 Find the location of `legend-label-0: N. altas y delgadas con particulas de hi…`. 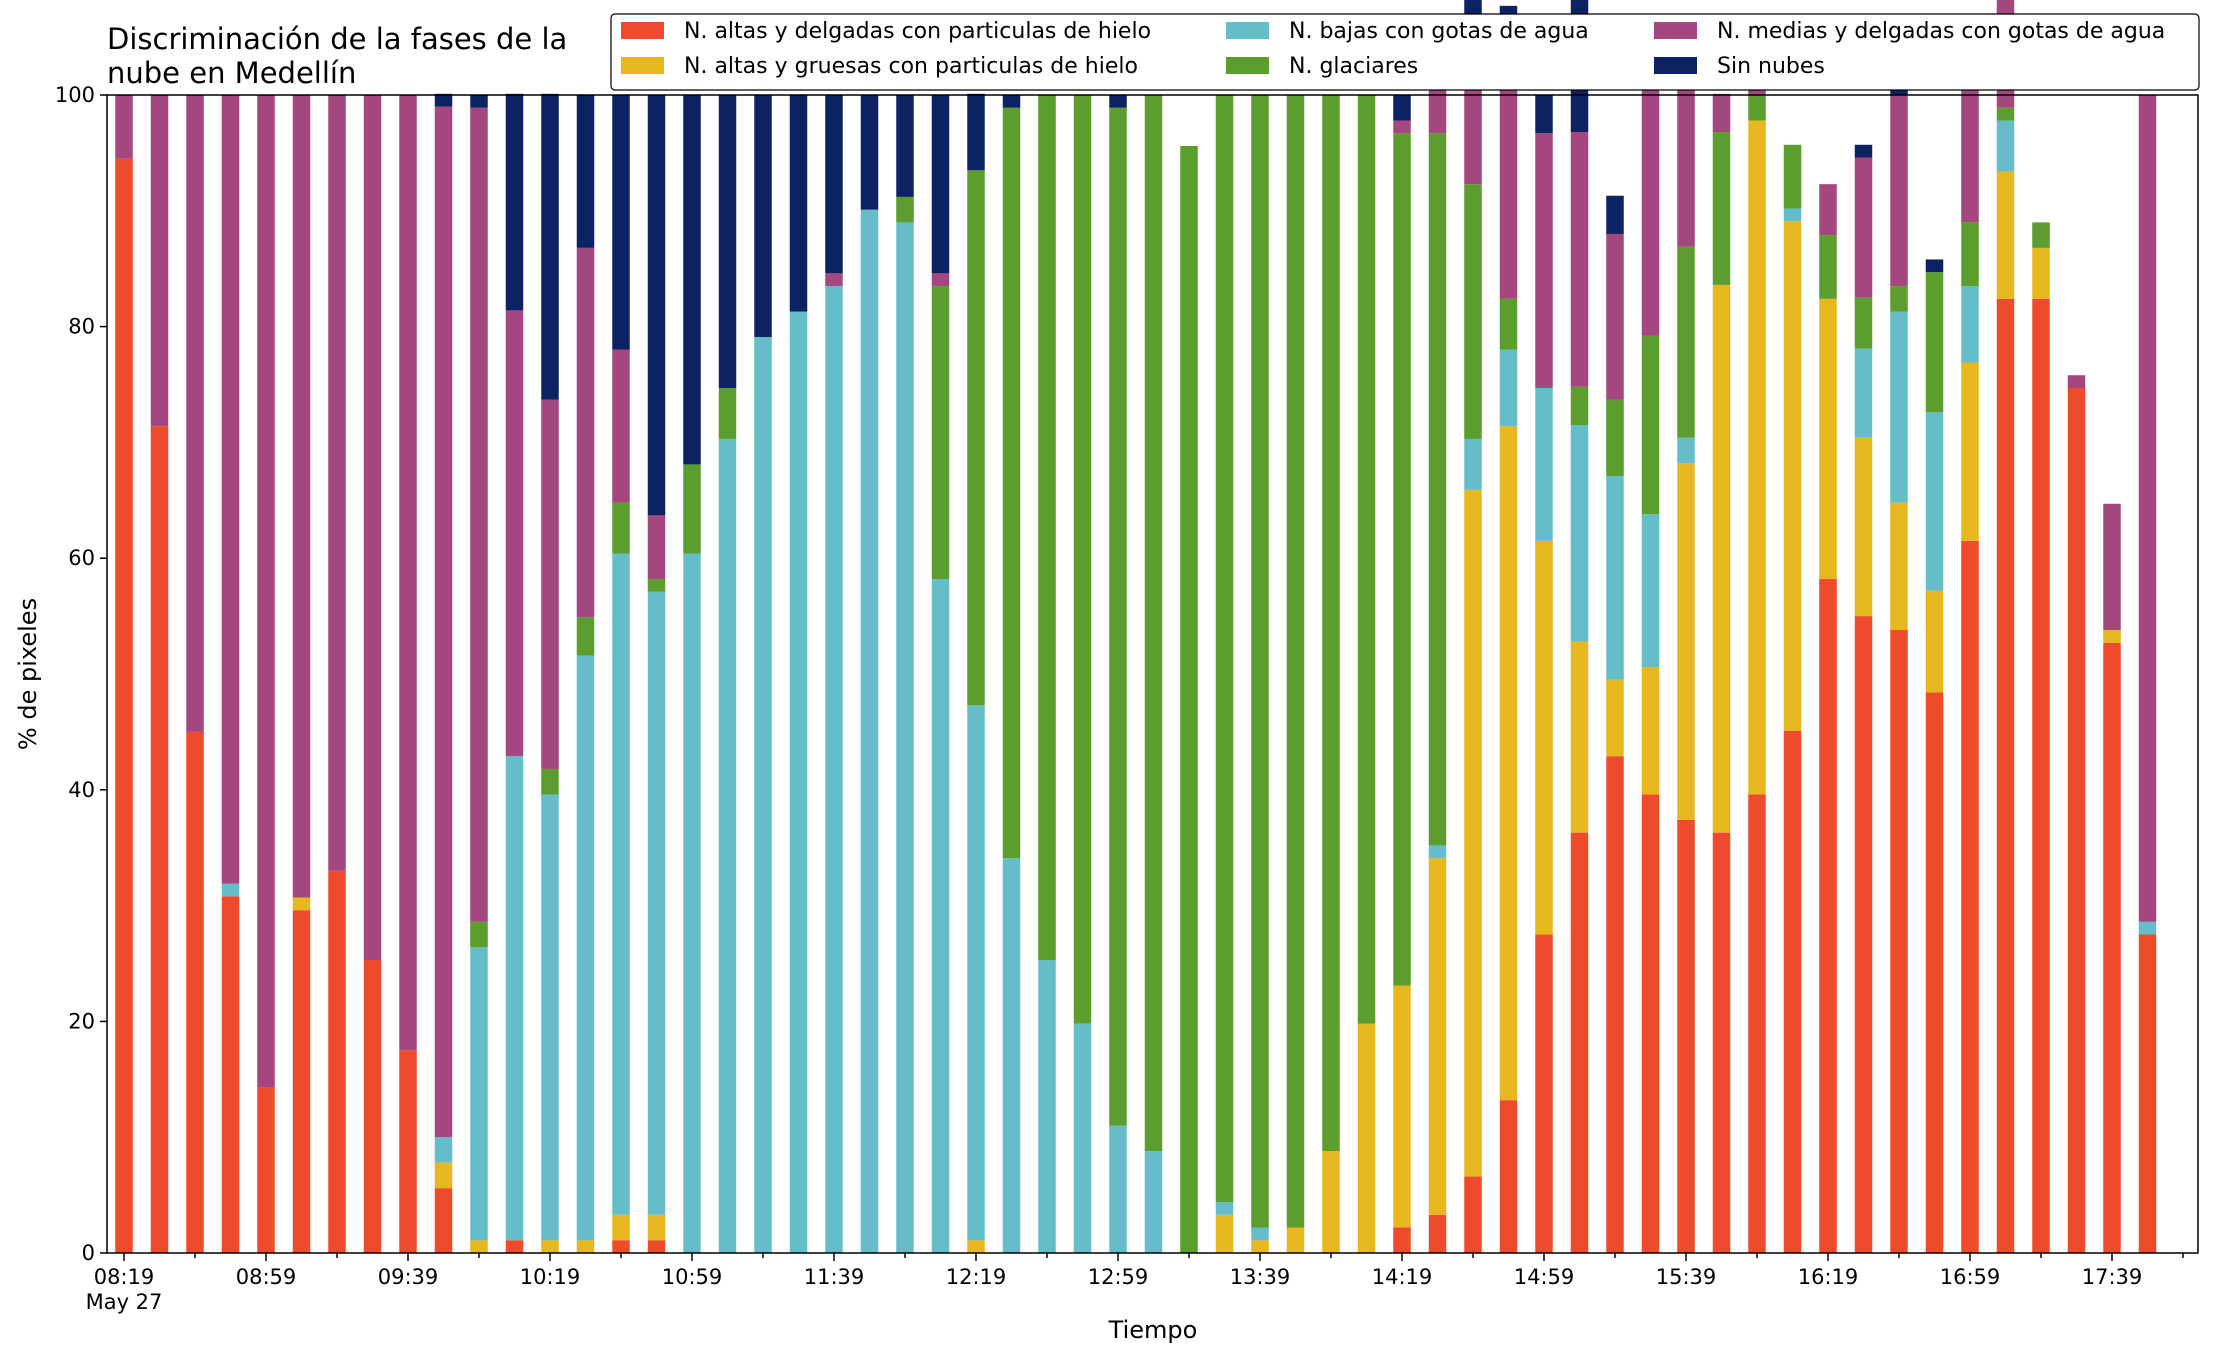

legend-label-0: N. altas y delgadas con particulas de hi… is located at coordinates (917, 31).